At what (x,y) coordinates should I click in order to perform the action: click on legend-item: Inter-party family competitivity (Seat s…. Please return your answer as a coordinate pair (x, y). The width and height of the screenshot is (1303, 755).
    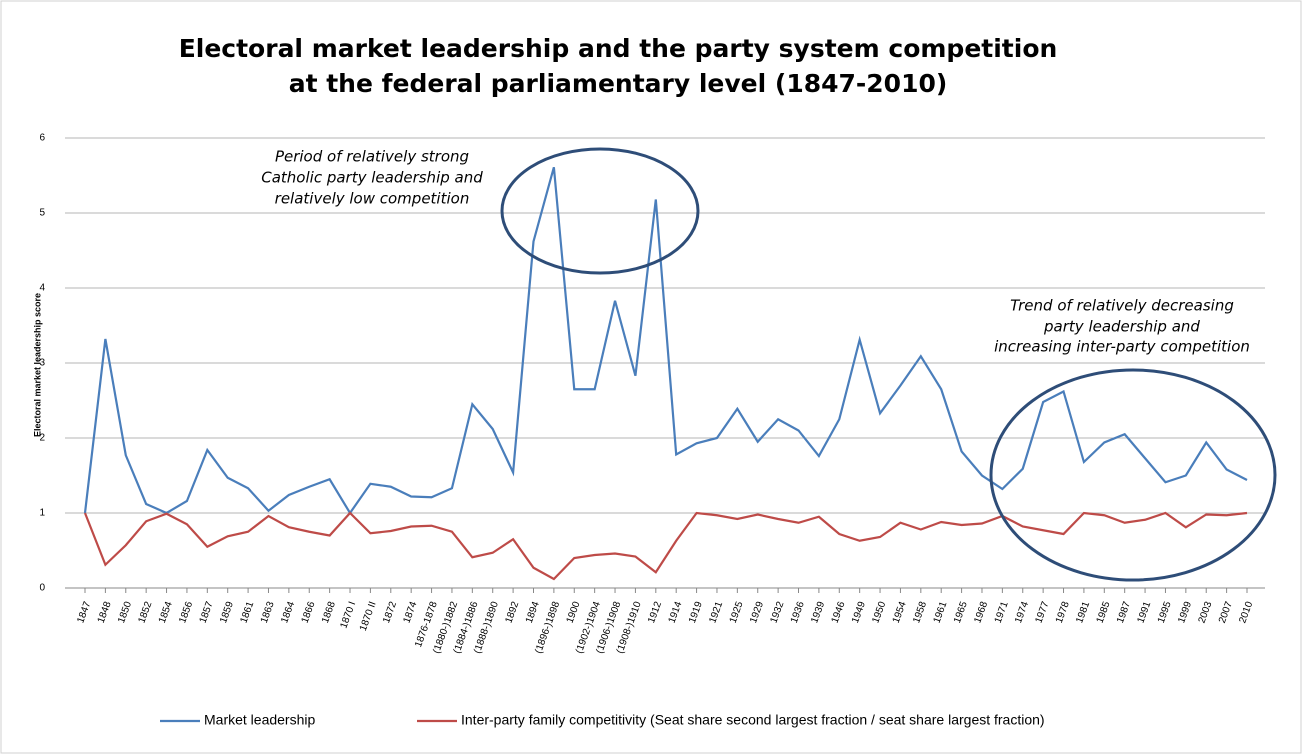
    Looking at the image, I should click on (731, 720).